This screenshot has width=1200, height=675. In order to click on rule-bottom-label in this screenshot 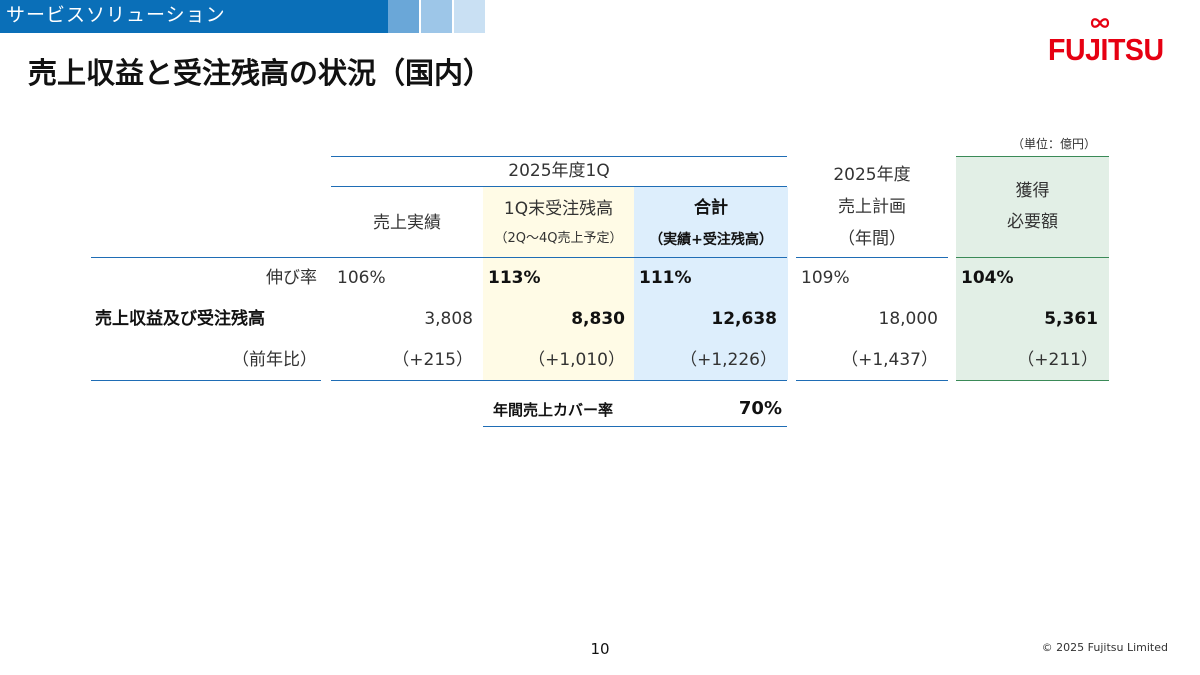, I will do `click(206, 380)`.